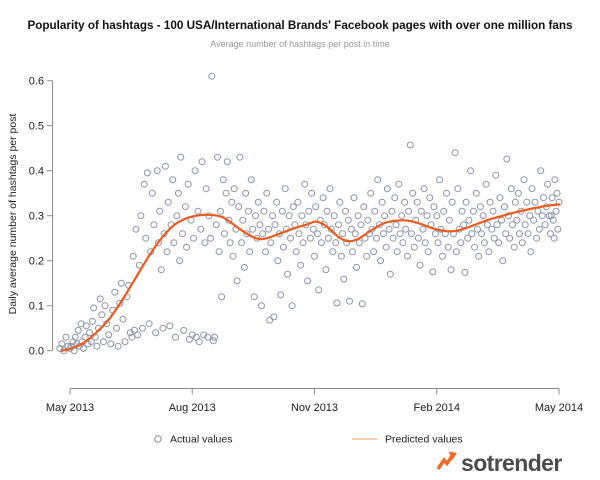 Image resolution: width=600 pixels, height=480 pixels. What do you see at coordinates (314, 401) in the screenshot?
I see `x-axis: May 2013 Aug 2013 Nov 2013 Feb 2014 May 2014` at bounding box center [314, 401].